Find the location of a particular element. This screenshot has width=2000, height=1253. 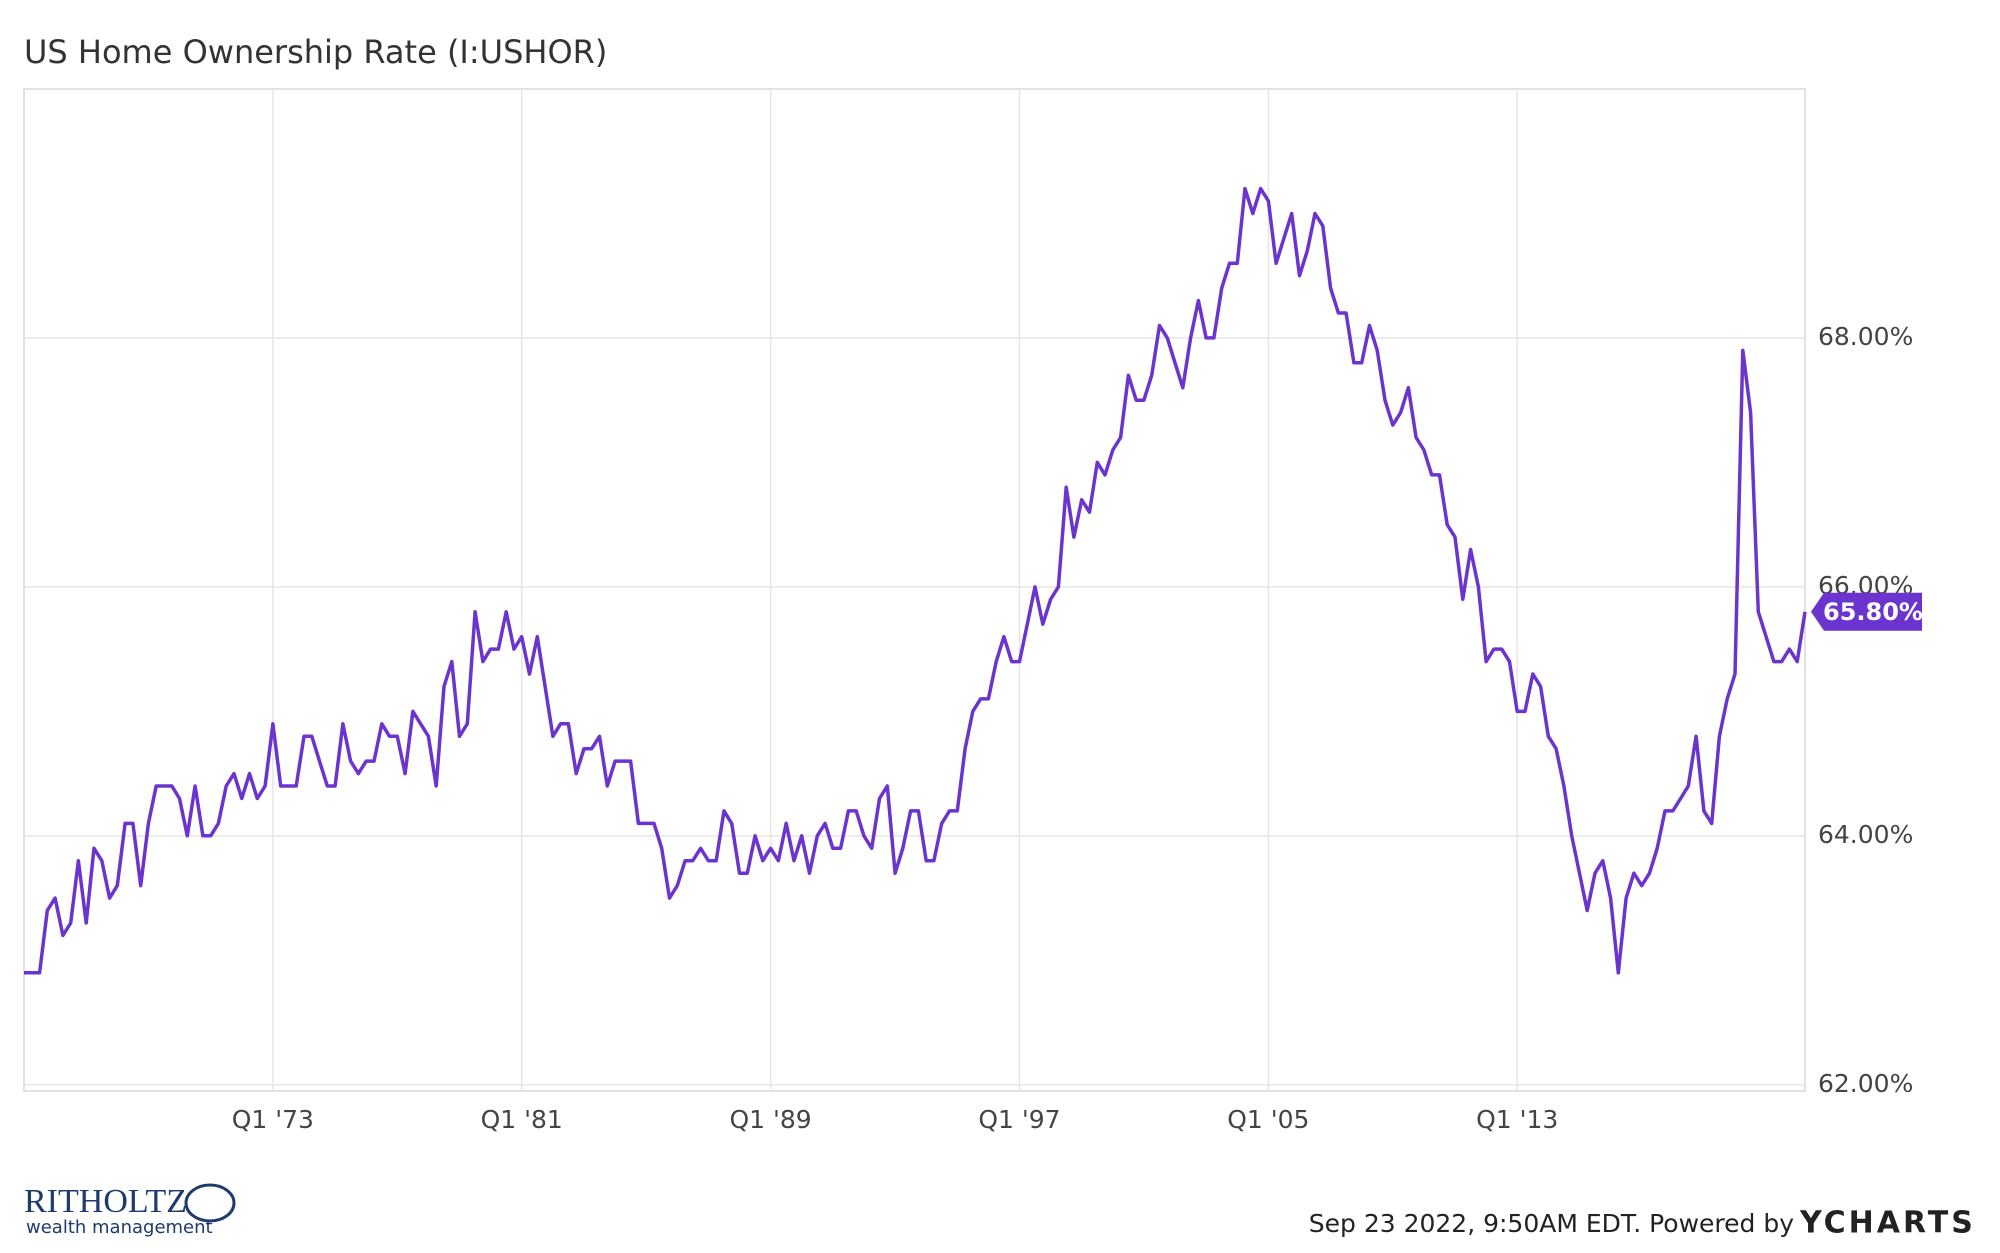

y-tick-label: 64.00% is located at coordinates (1865, 834).